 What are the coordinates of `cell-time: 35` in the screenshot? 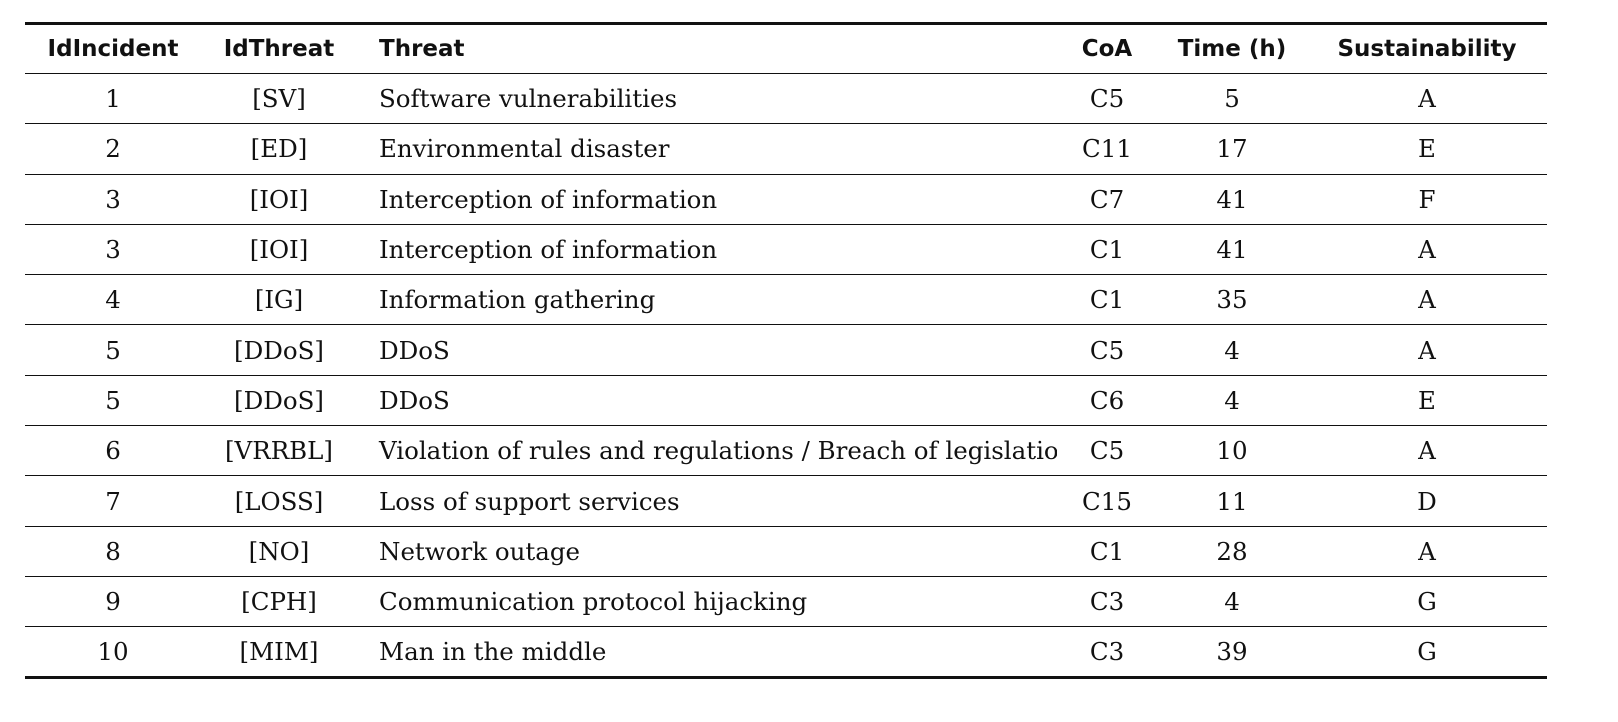 It's located at (1232, 300).